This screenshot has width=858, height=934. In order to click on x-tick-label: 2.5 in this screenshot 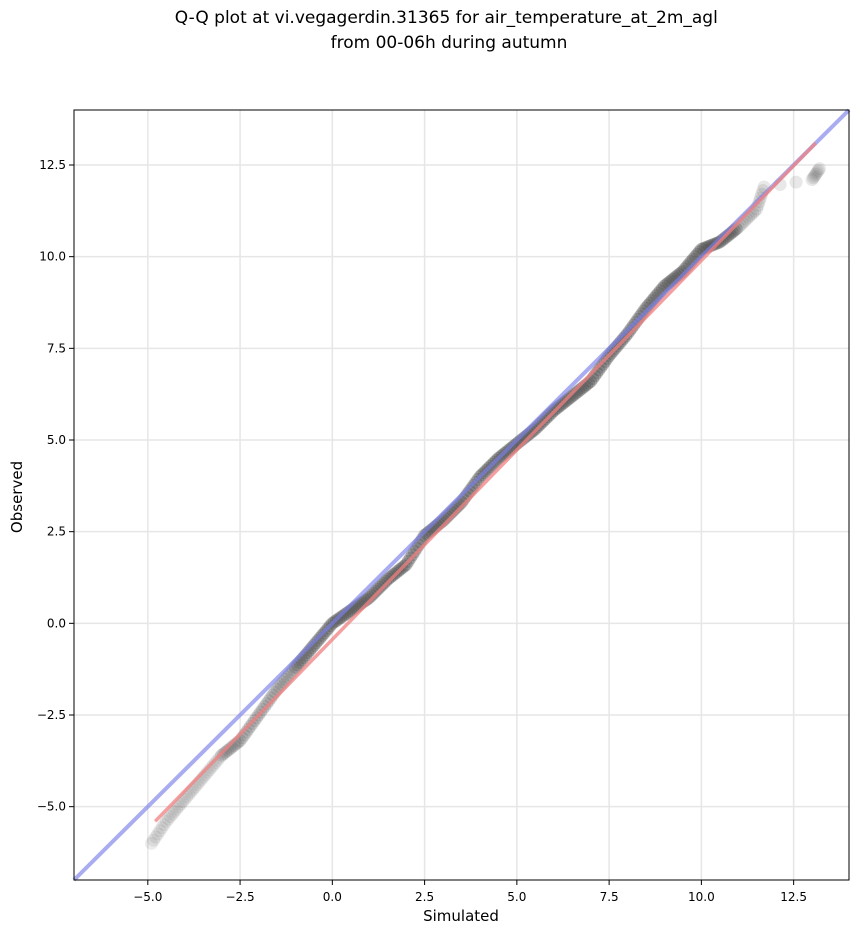, I will do `click(424, 897)`.